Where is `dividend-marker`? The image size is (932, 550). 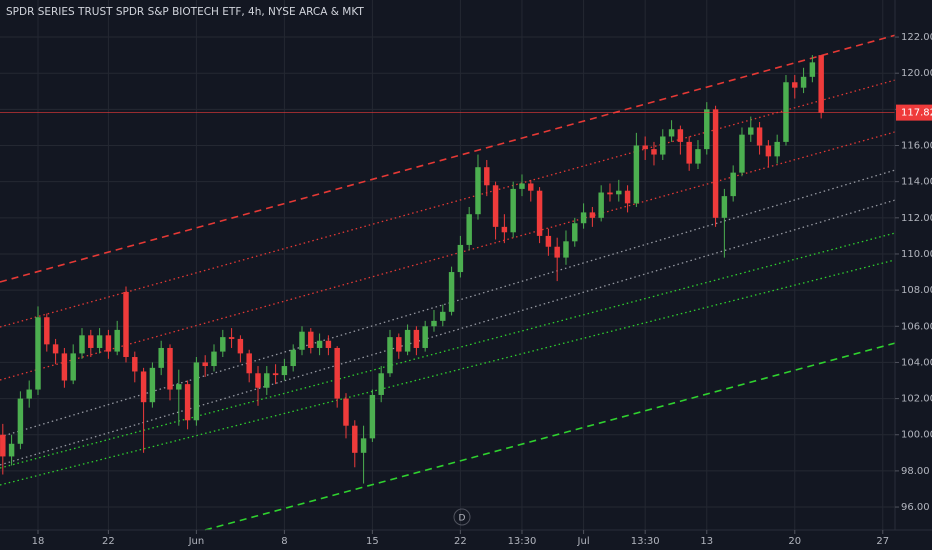 dividend-marker is located at coordinates (462, 517).